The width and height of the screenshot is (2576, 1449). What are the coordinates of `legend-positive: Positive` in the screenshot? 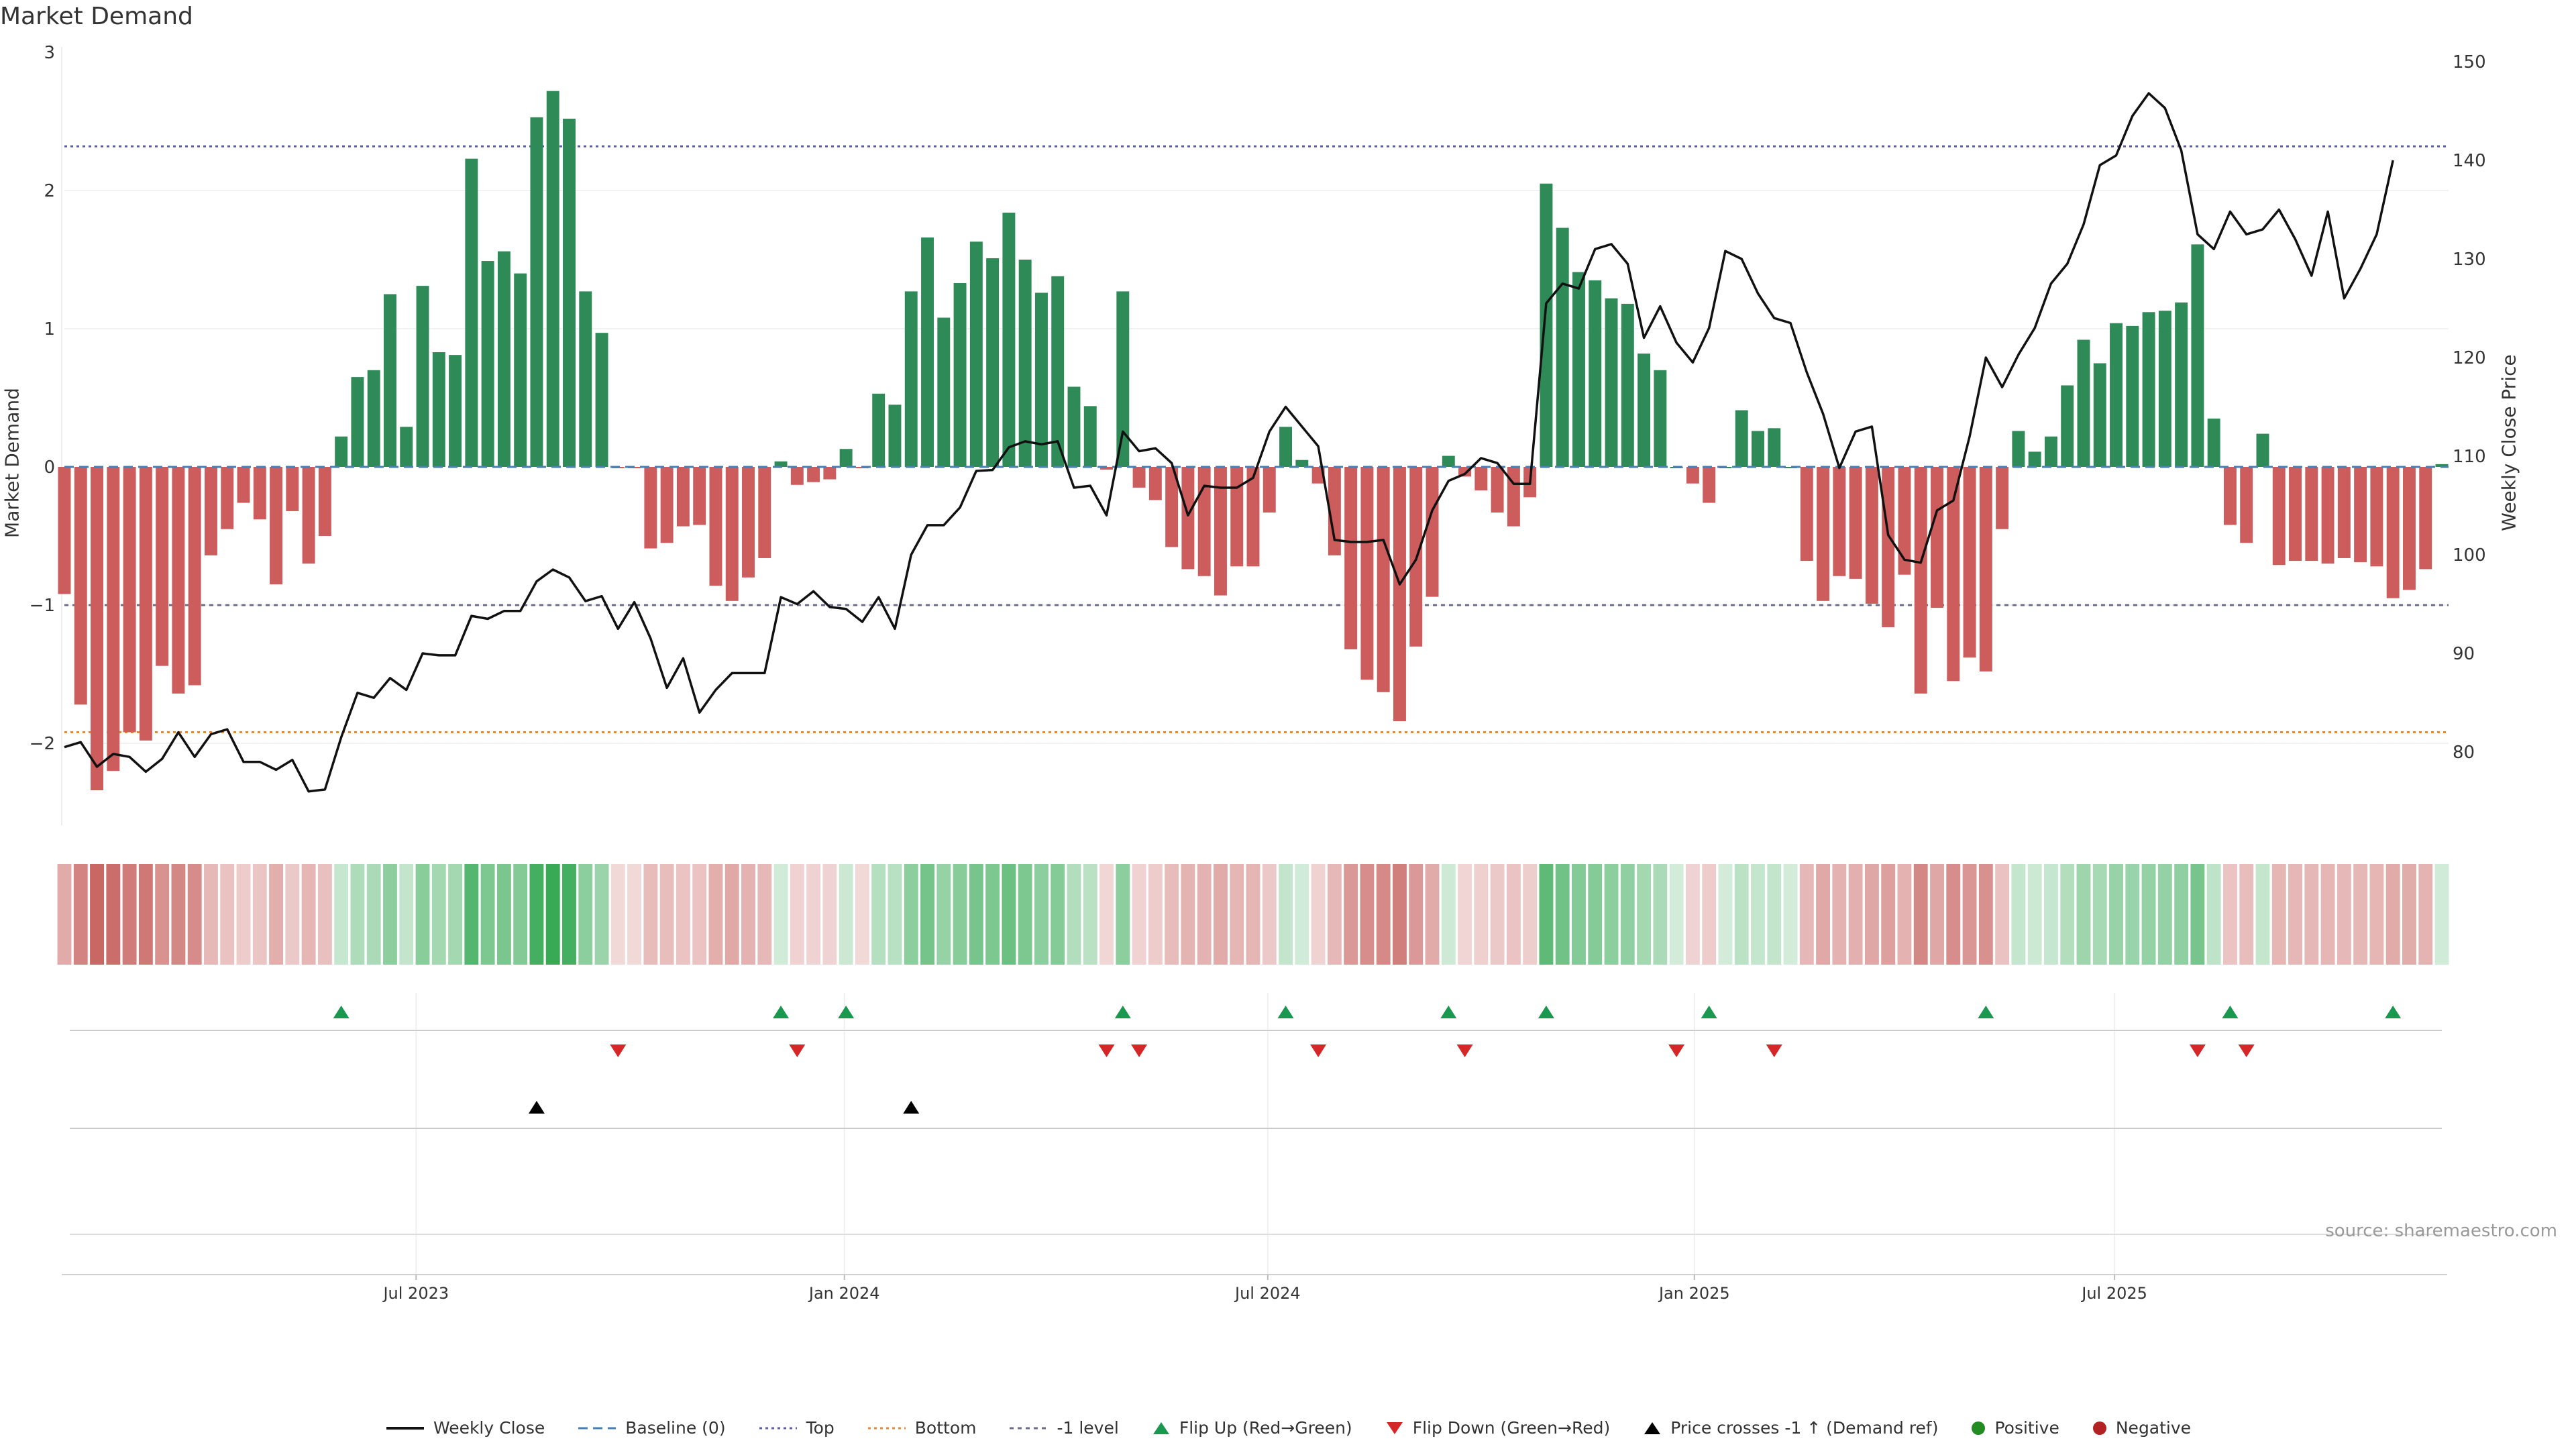 It's located at (2014, 1428).